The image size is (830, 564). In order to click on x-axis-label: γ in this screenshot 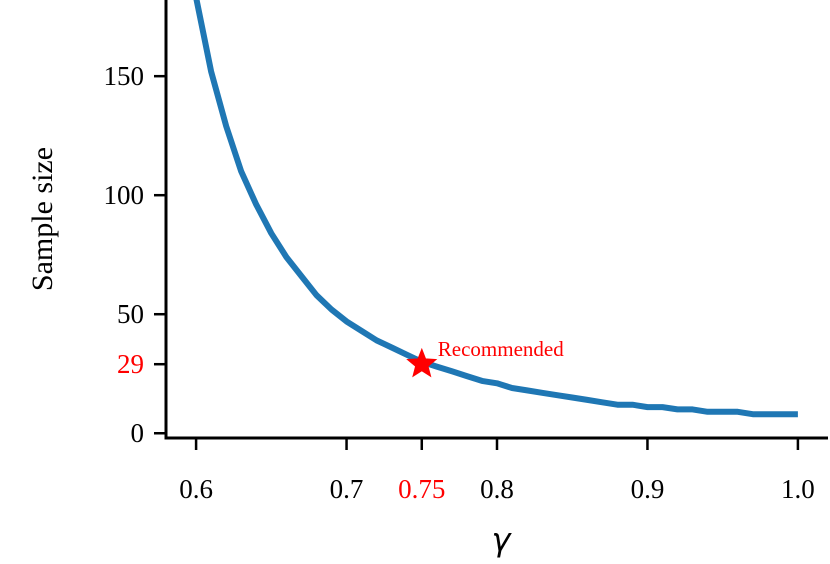, I will do `click(502, 540)`.